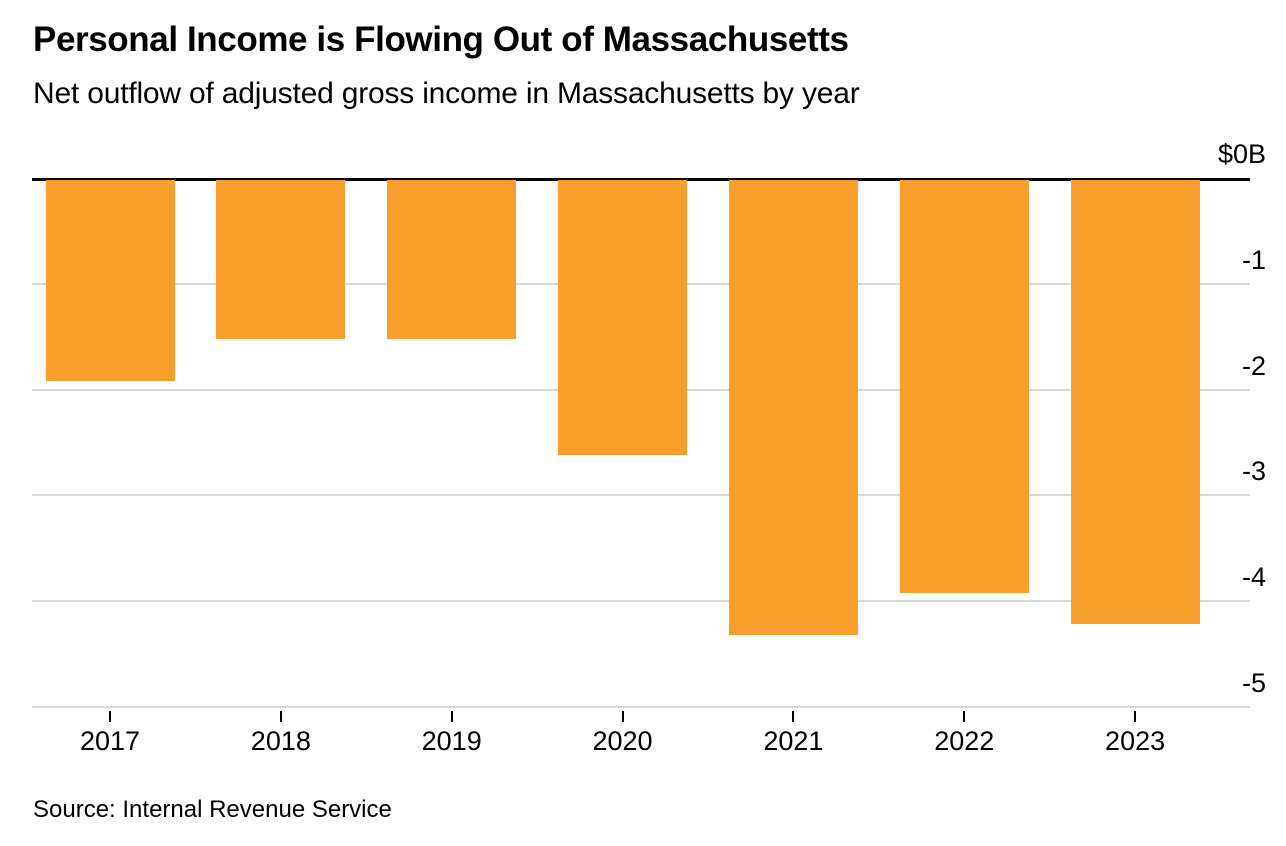 This screenshot has height=846, width=1286. What do you see at coordinates (1135, 402) in the screenshot?
I see `bar-2023` at bounding box center [1135, 402].